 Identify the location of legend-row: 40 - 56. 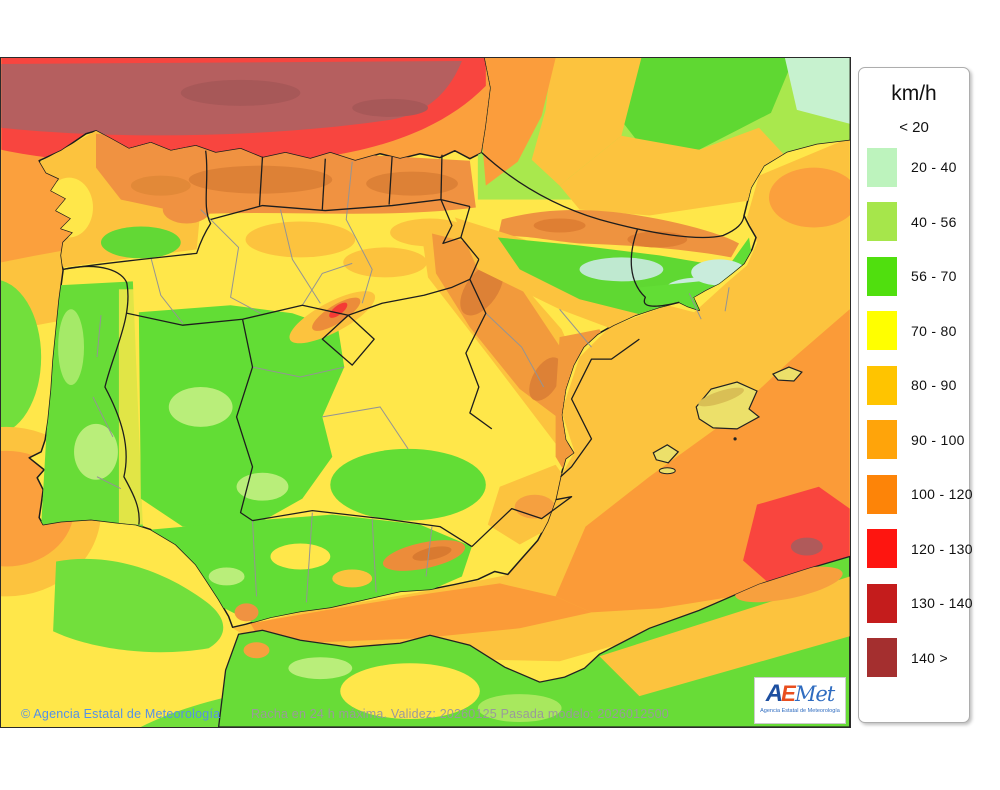
(914, 222).